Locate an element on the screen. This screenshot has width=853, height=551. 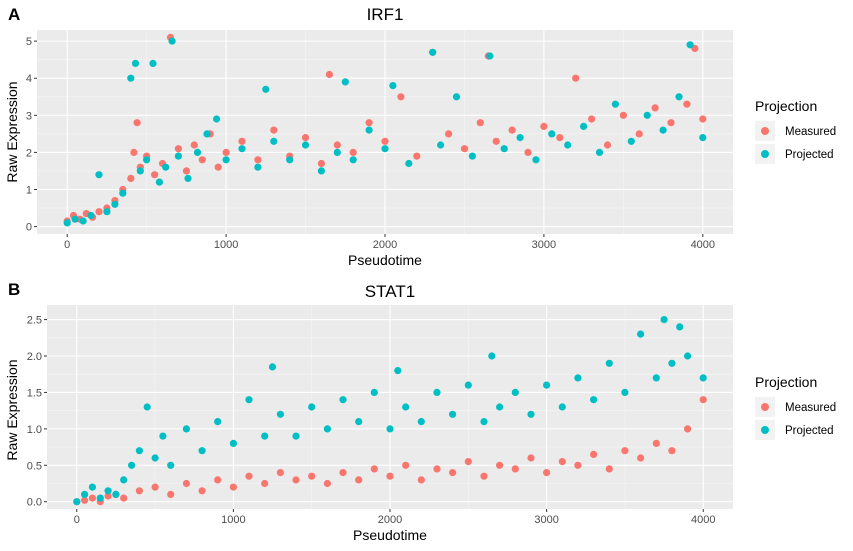
x-tick-label: 4000 is located at coordinates (703, 520).